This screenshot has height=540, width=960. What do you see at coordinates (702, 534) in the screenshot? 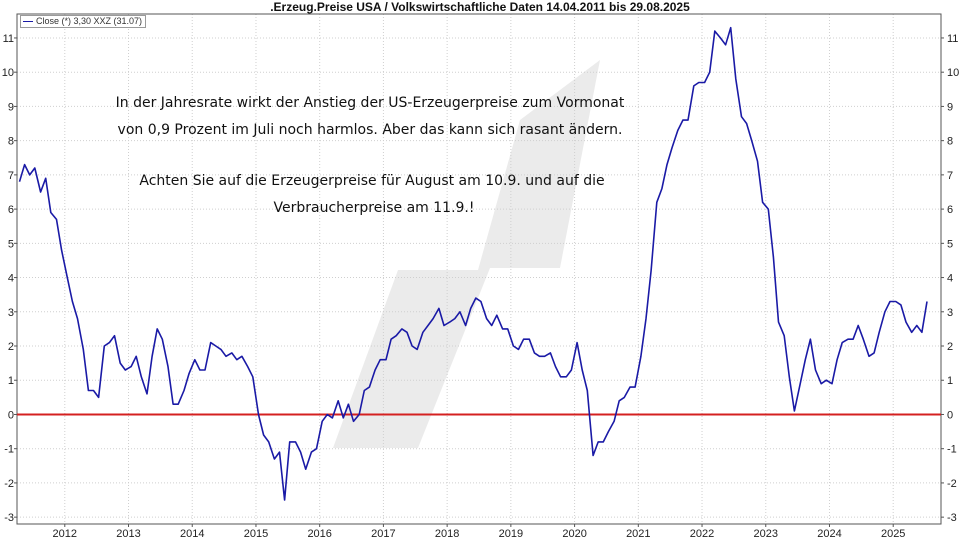
I see `x-tick-label: 2022` at bounding box center [702, 534].